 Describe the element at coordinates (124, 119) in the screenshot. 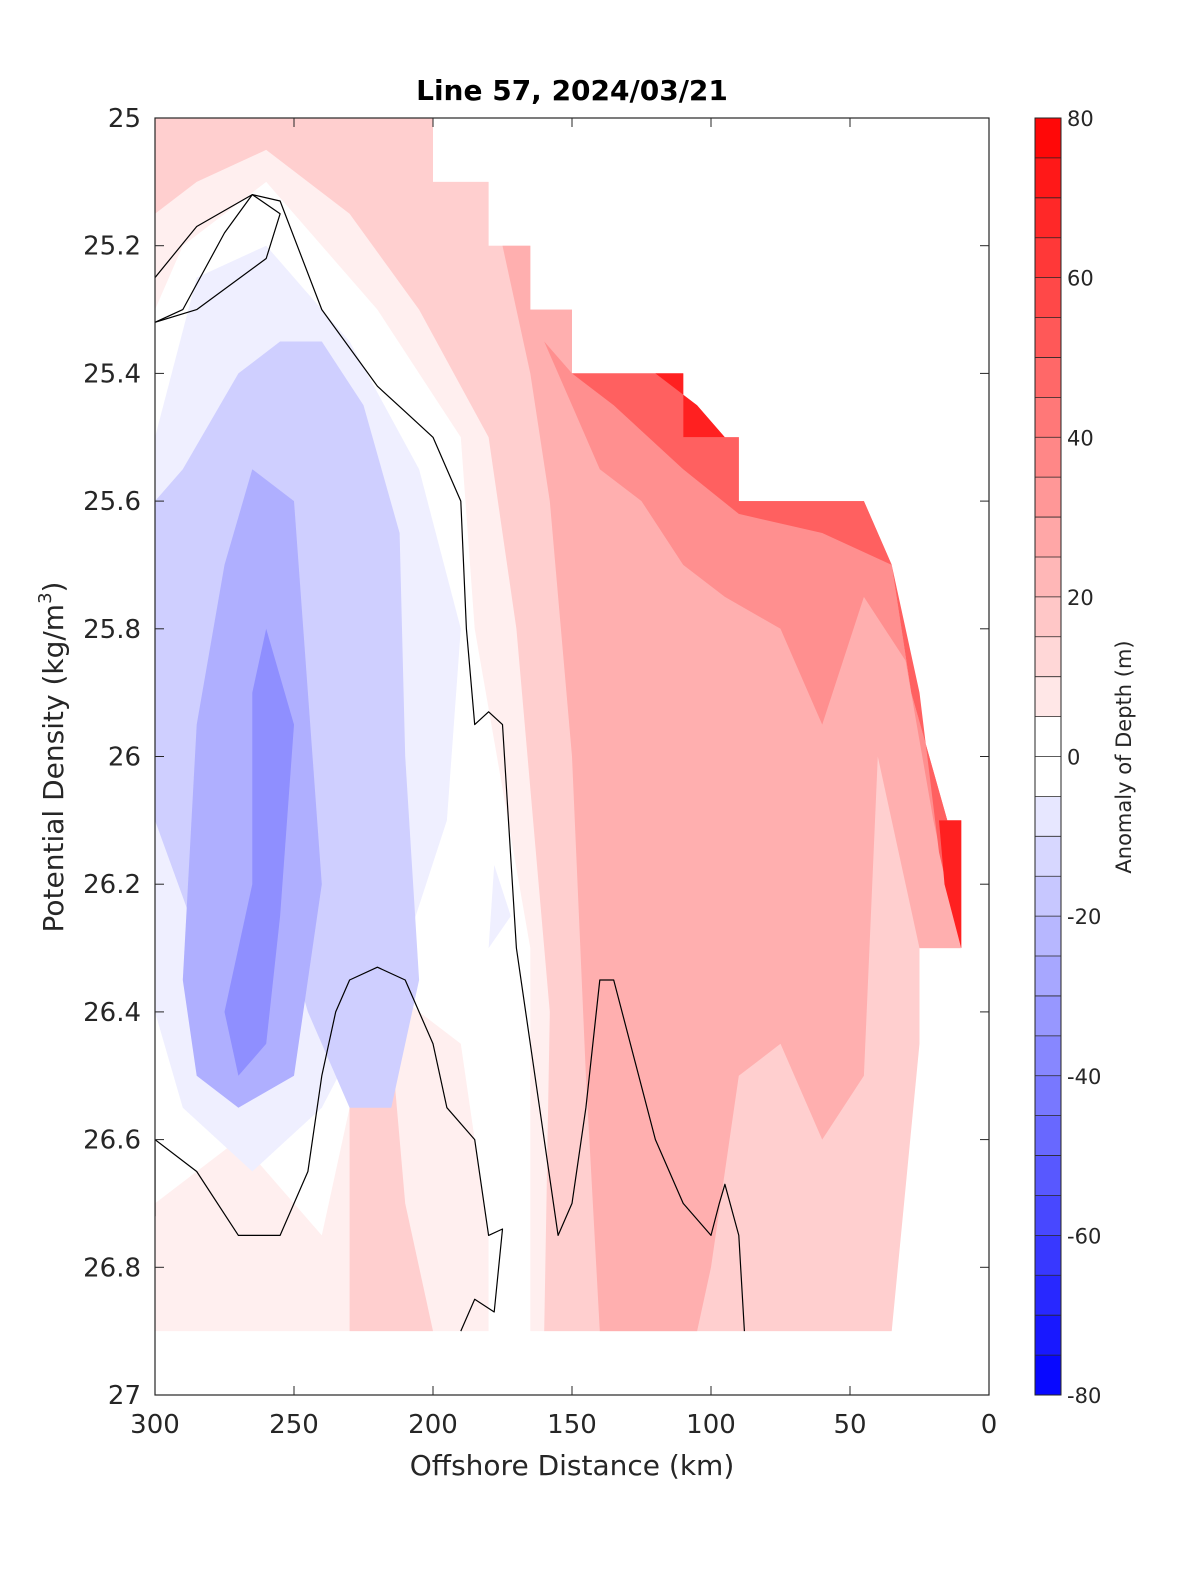

I see `y-tick-label: 25` at that location.